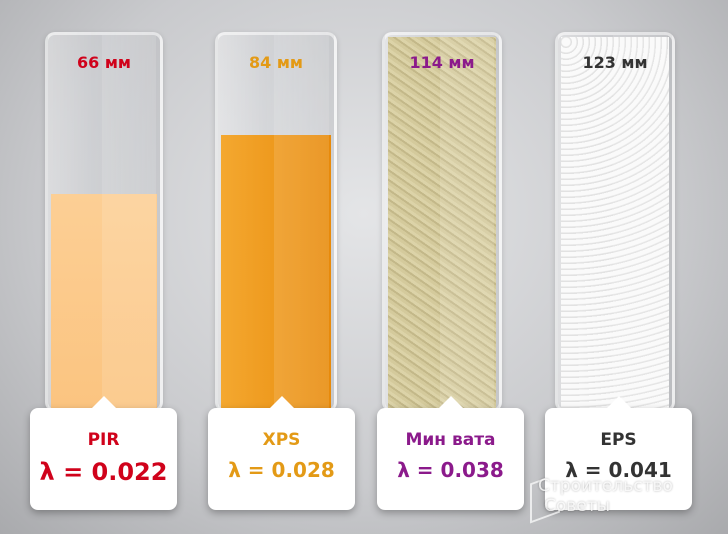 The width and height of the screenshot is (728, 534). Describe the element at coordinates (103, 440) in the screenshot. I see `category-label: PIR` at that location.